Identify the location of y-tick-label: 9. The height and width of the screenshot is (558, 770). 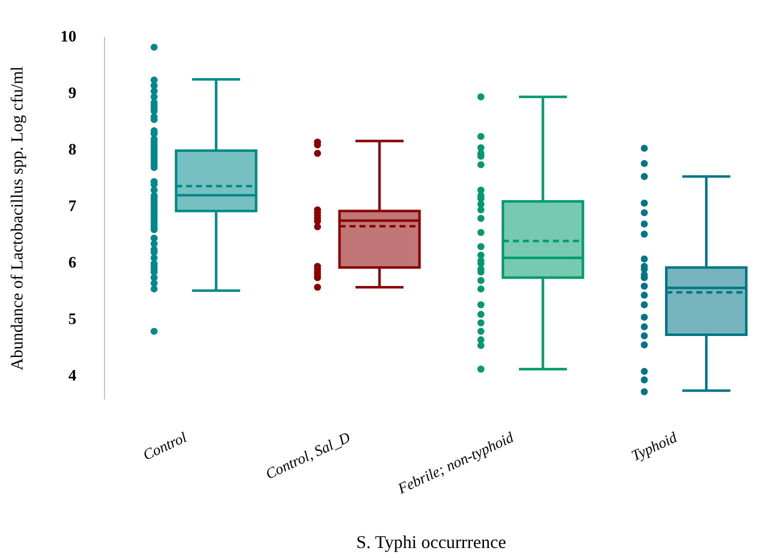
(72, 93).